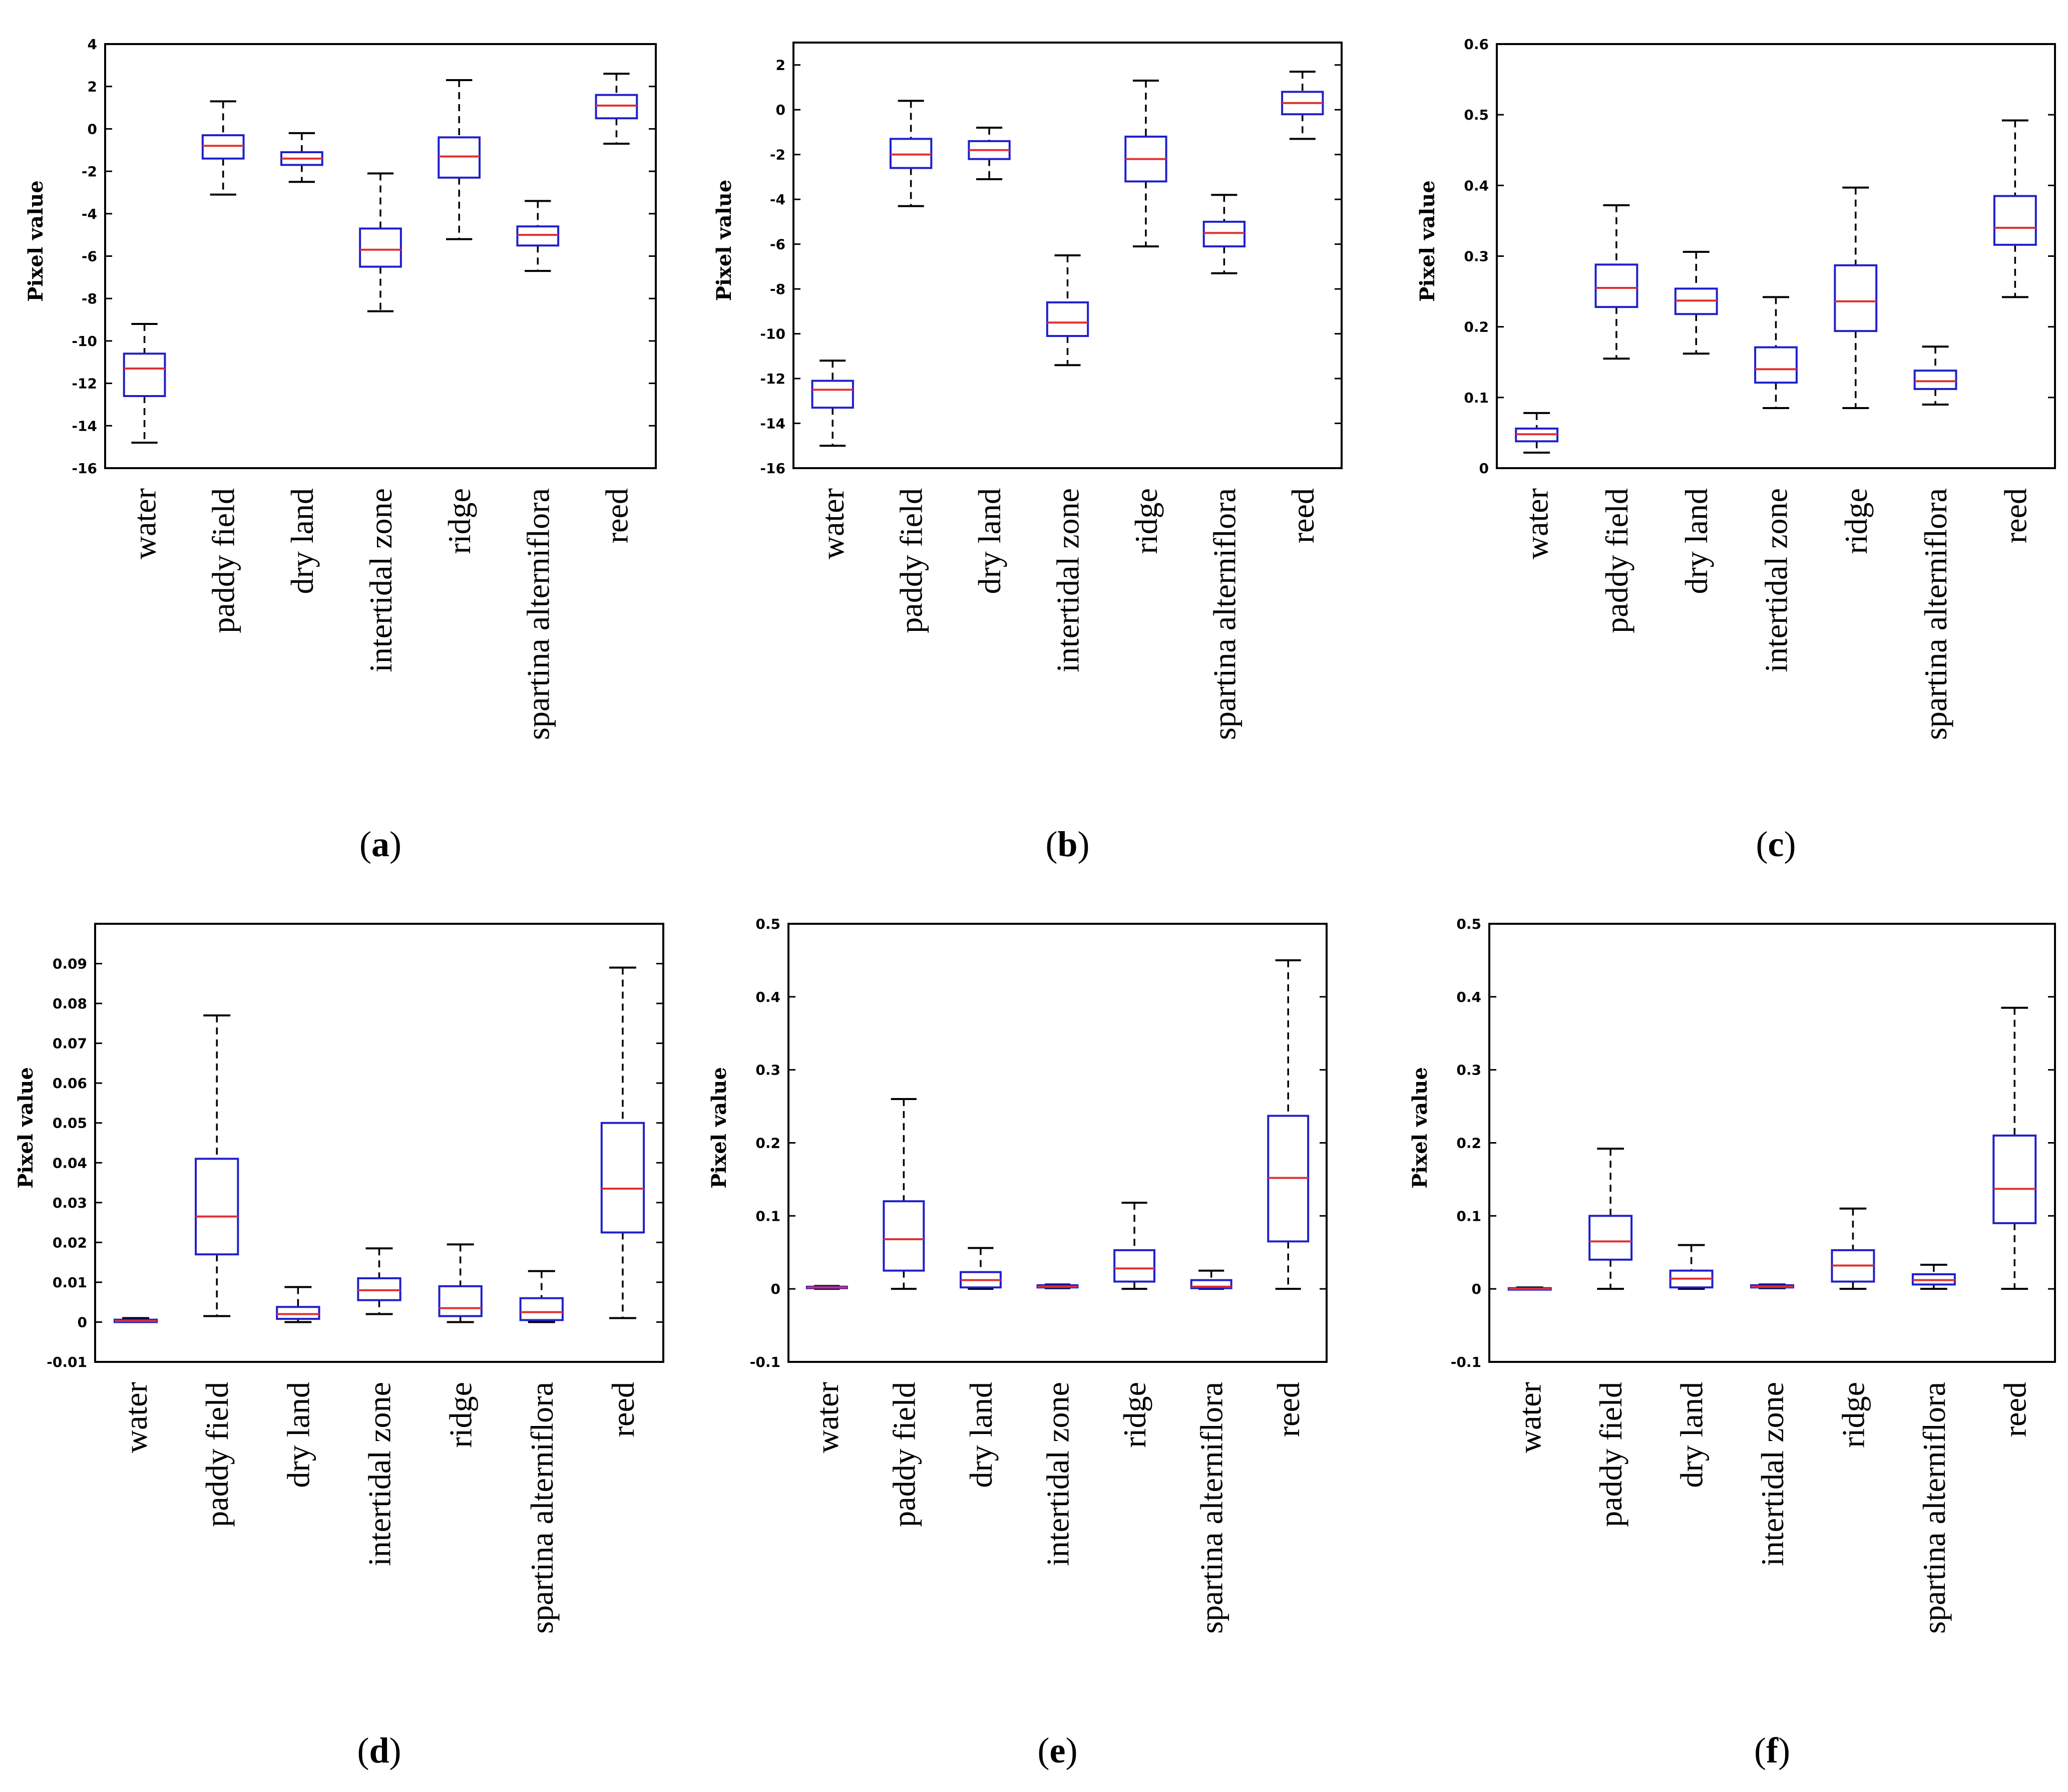 The width and height of the screenshot is (2068, 1792). Describe the element at coordinates (1772, 1750) in the screenshot. I see `panel-label-letter: f` at that location.